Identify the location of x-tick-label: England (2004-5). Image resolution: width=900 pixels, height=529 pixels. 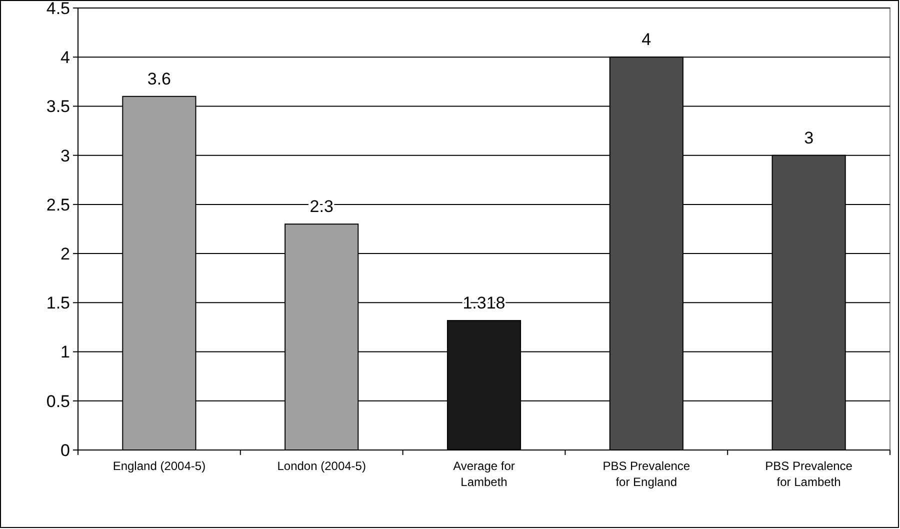
(159, 466).